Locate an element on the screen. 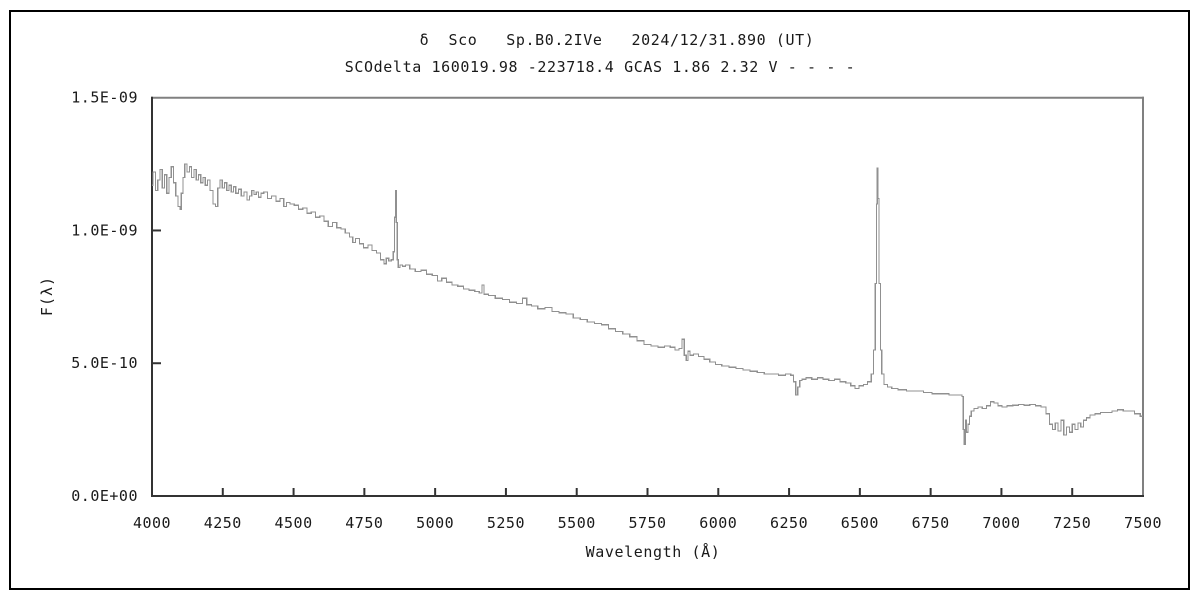 Image resolution: width=1200 pixels, height=600 pixels. y-tick-label: 5.0E-10 is located at coordinates (104, 363).